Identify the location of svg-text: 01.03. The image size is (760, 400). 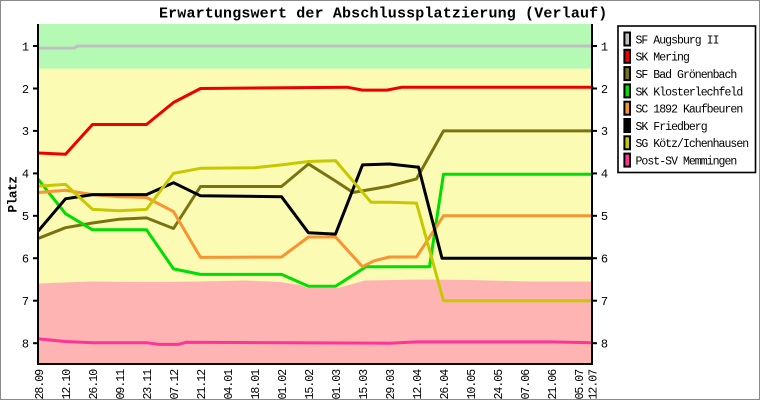
(337, 384).